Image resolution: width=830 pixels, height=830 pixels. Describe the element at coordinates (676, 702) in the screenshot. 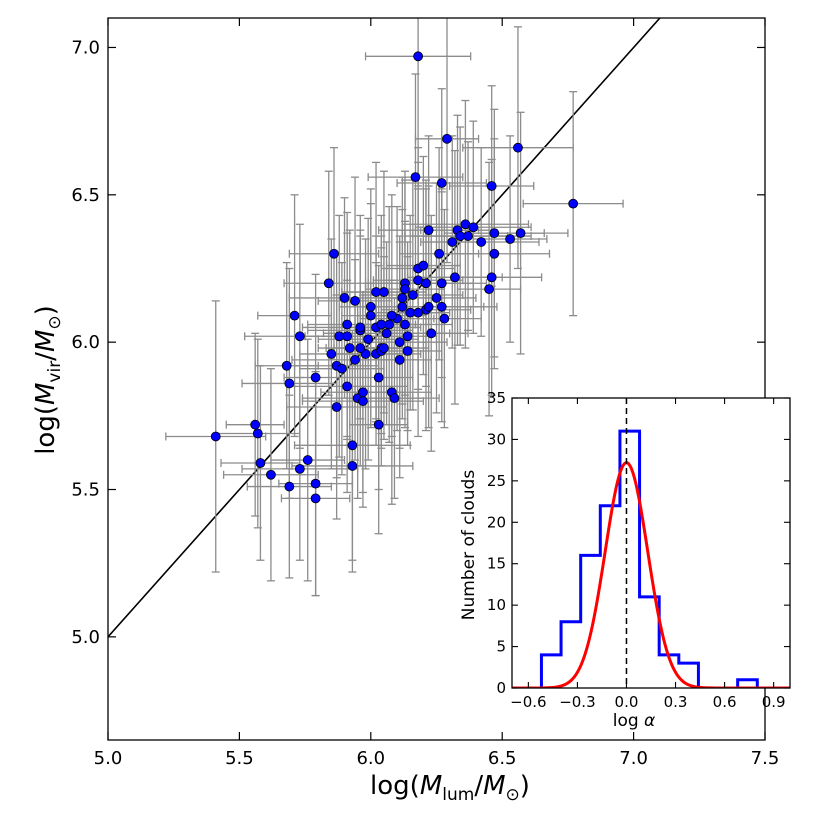

I see `inset-x-tick-label: 0.3` at that location.